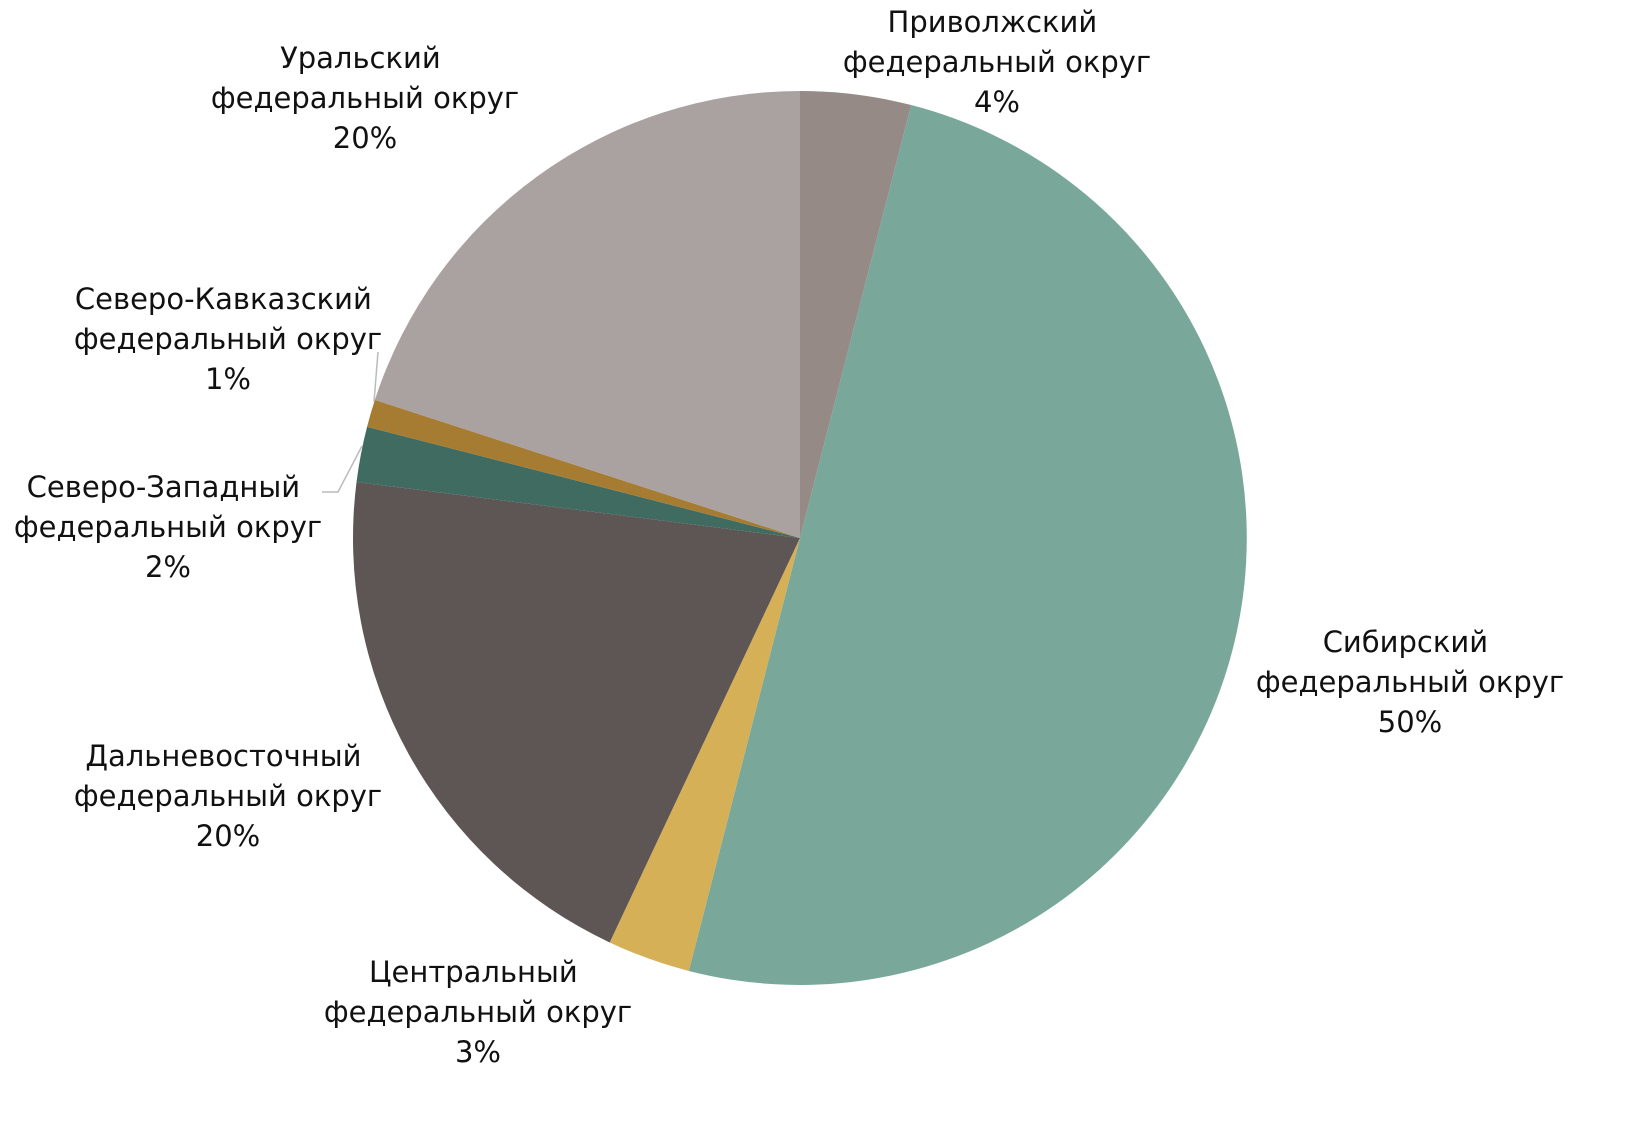 The width and height of the screenshot is (1639, 1121). Describe the element at coordinates (168, 567) in the screenshot. I see `value-label: 2%` at that location.